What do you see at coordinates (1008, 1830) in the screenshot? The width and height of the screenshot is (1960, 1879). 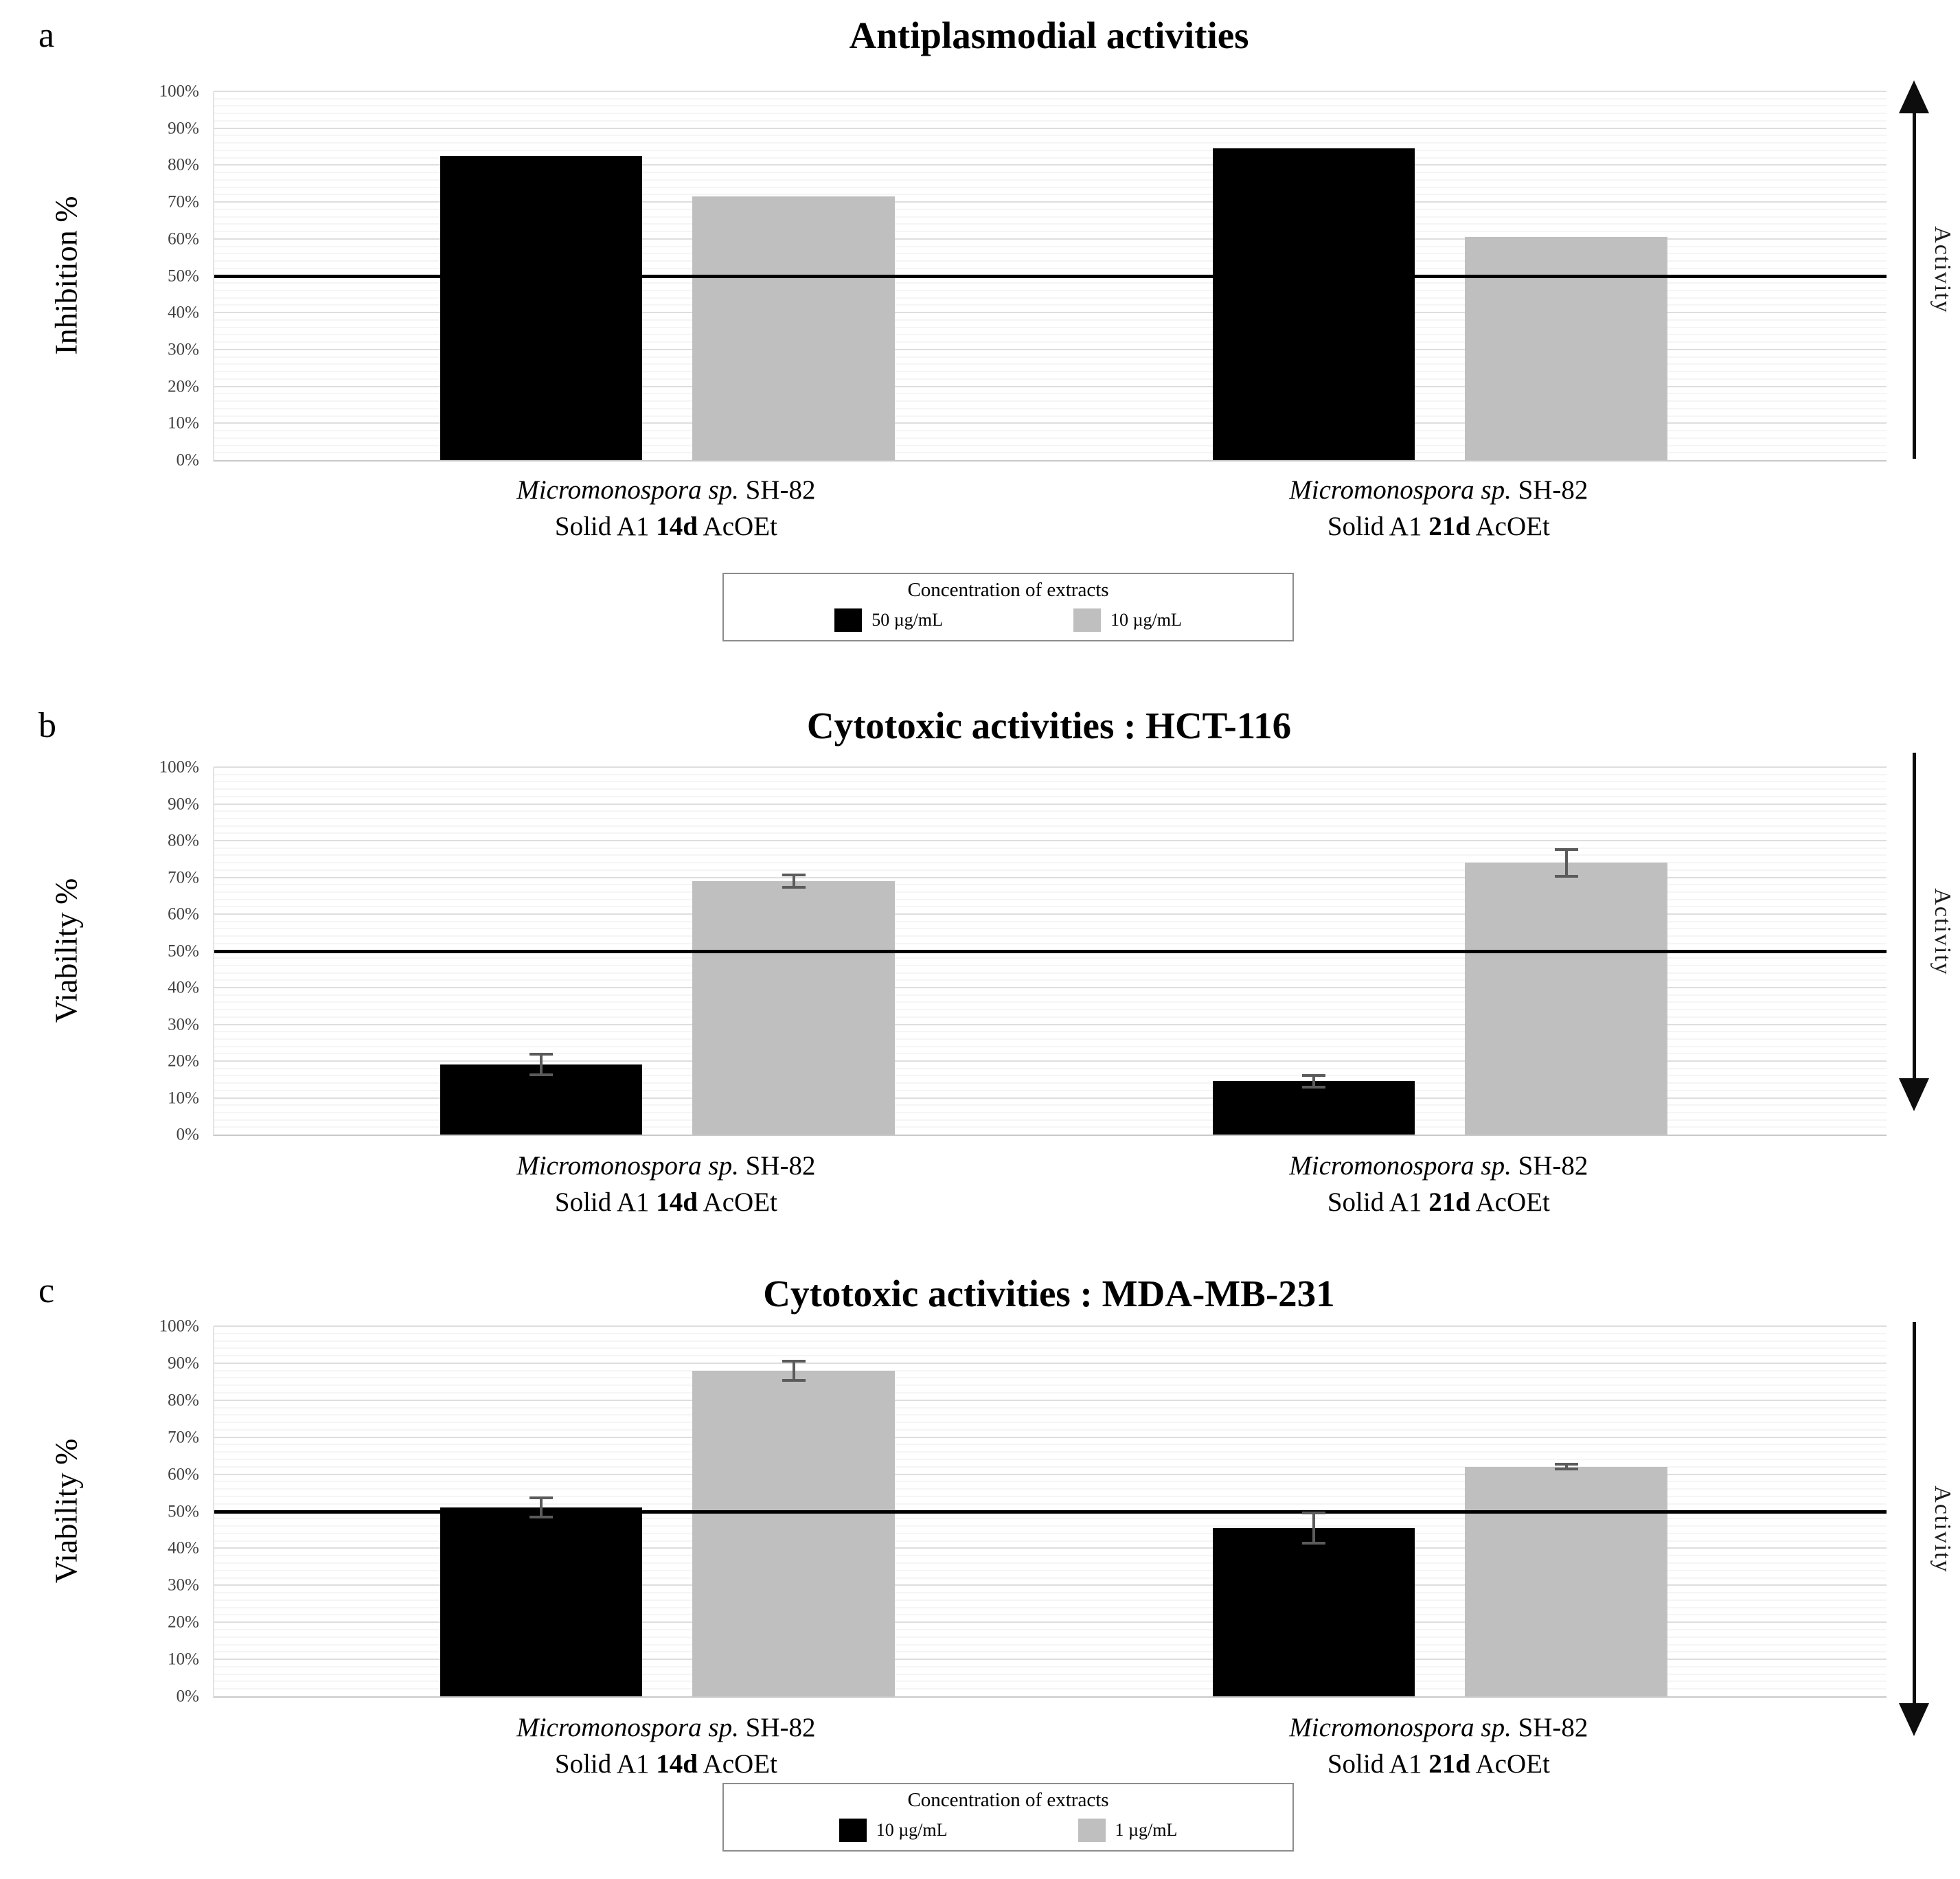 I see `legend-items: 10 µg/mL 1 µg/mL` at bounding box center [1008, 1830].